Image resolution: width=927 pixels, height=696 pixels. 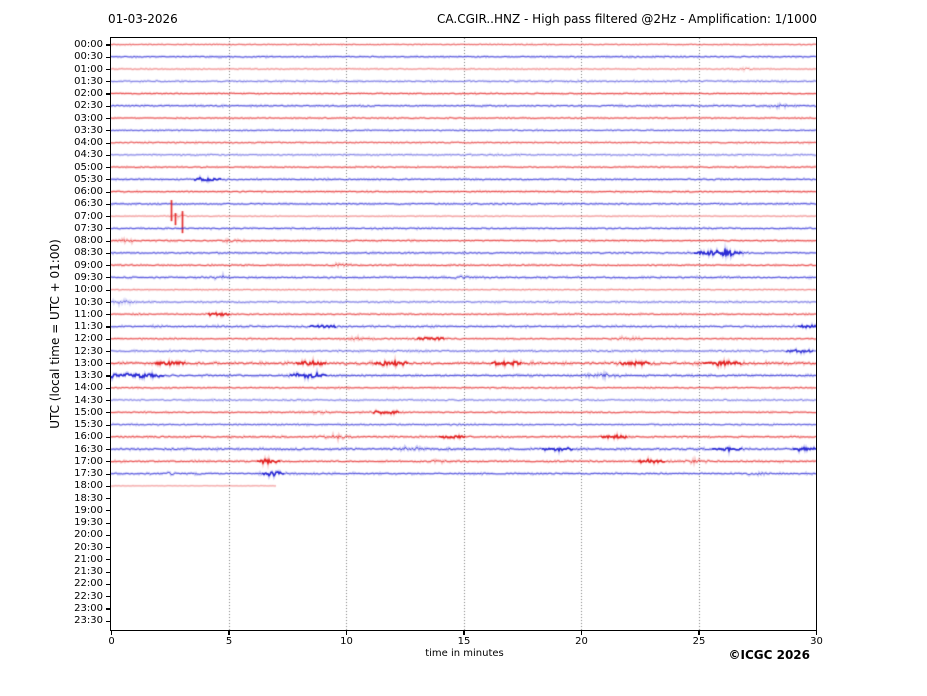 What do you see at coordinates (88, 155) in the screenshot?
I see `row-label-0430: 04:30` at bounding box center [88, 155].